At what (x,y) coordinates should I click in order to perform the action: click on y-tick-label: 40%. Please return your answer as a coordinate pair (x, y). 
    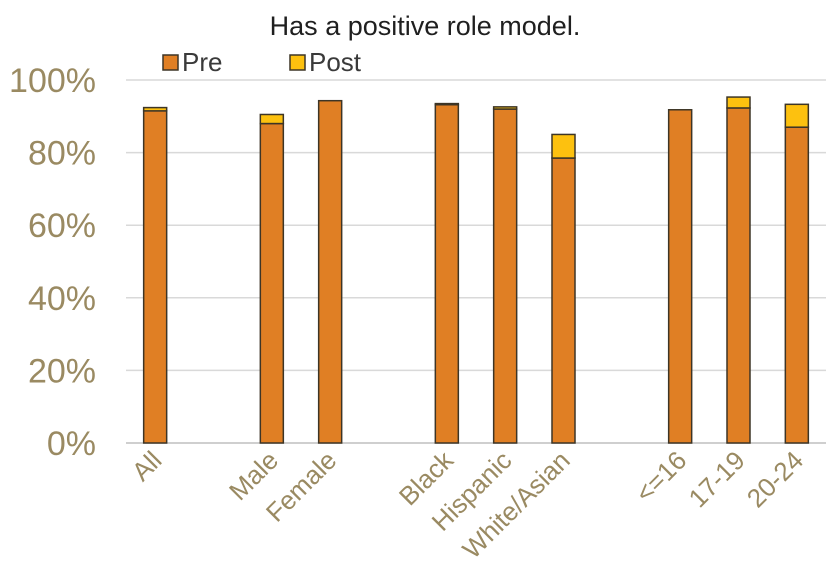
    Looking at the image, I should click on (62, 299).